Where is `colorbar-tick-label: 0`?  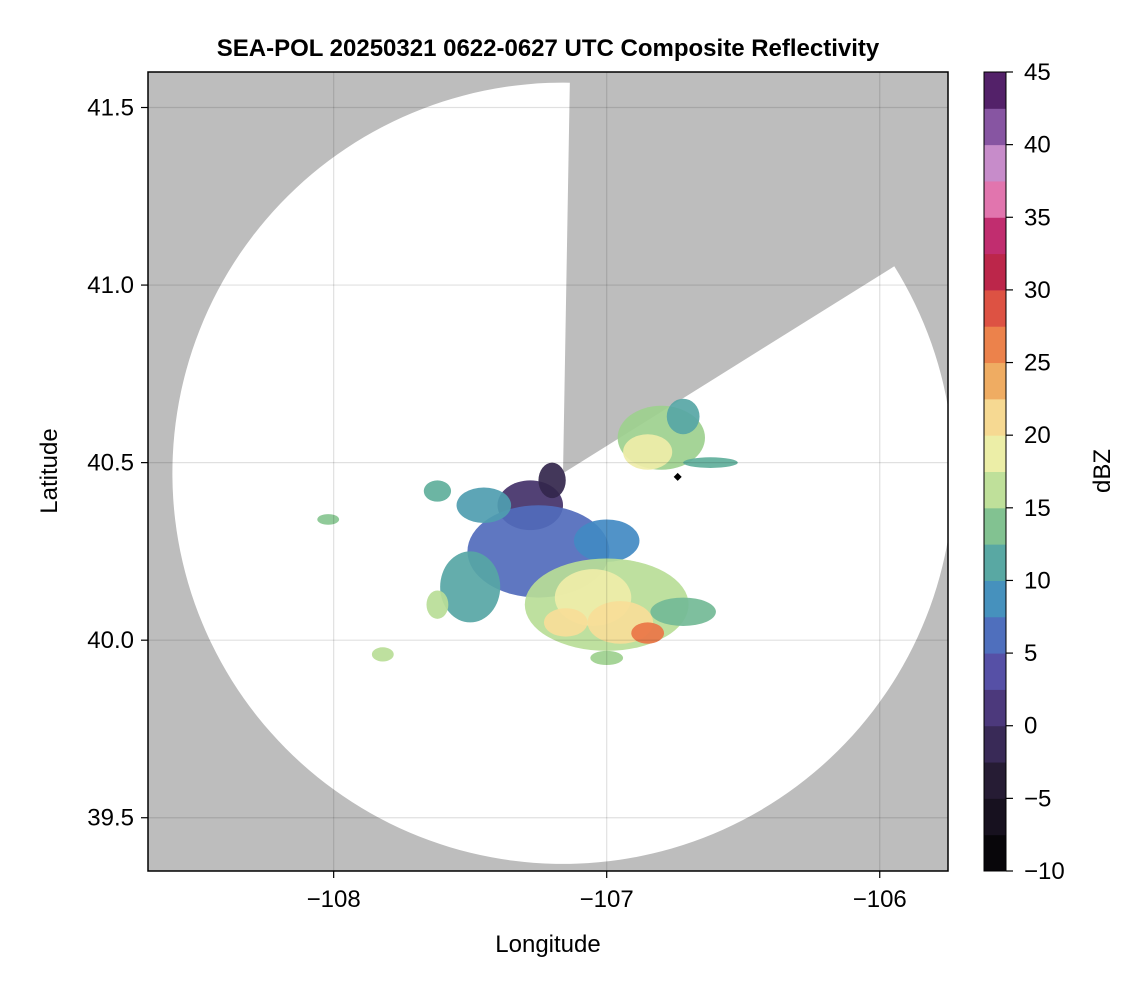 colorbar-tick-label: 0 is located at coordinates (1030, 726).